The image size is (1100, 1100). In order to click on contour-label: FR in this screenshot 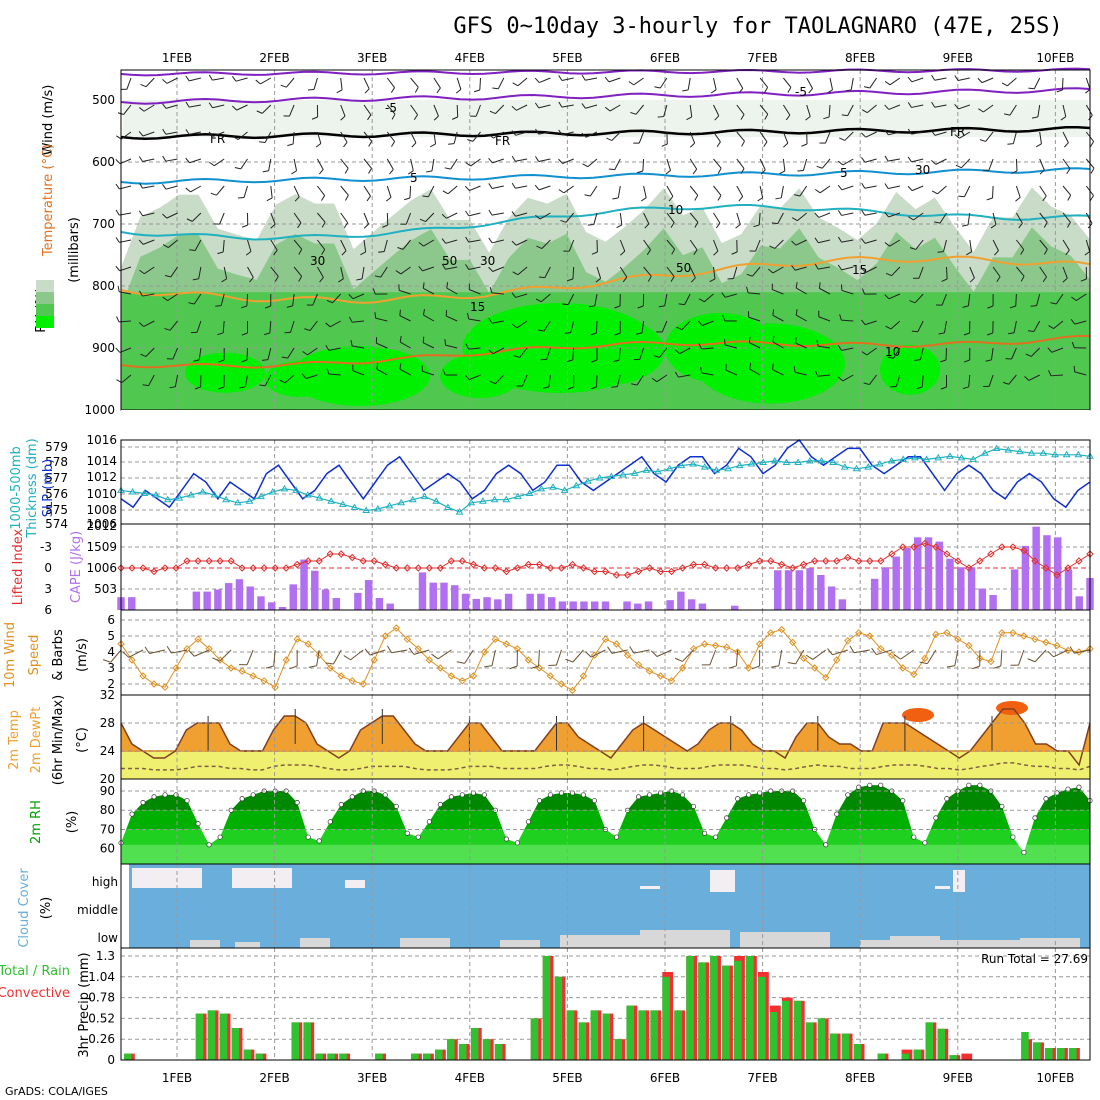, I will do `click(957, 132)`.